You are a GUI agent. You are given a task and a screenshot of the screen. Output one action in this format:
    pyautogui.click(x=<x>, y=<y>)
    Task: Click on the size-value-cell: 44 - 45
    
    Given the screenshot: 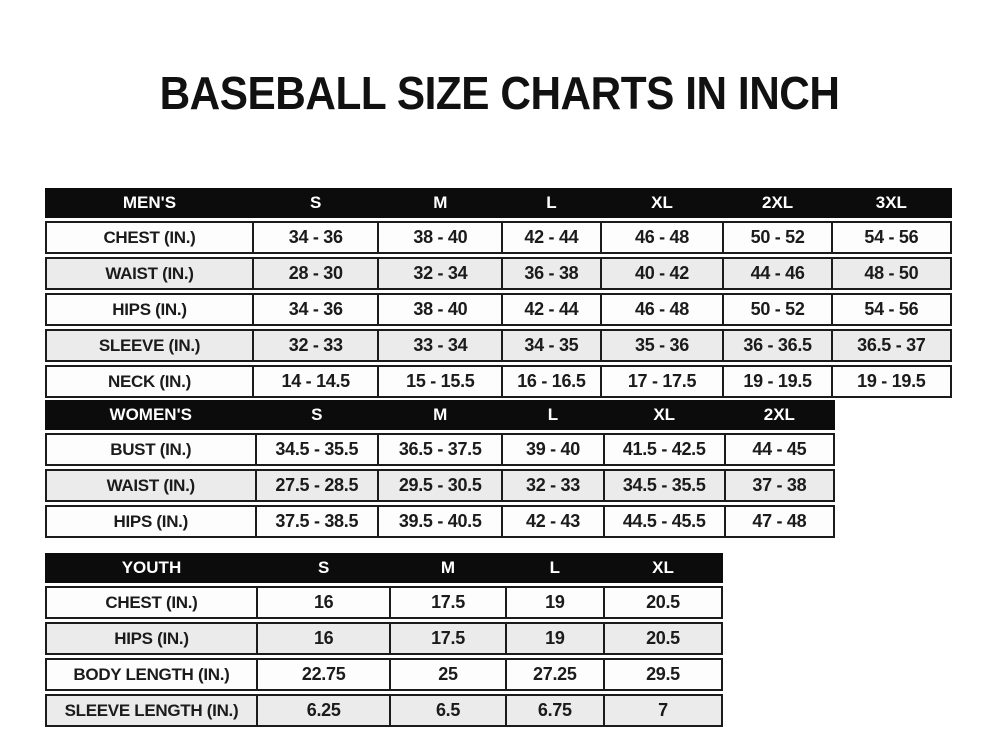 What is the action you would take?
    pyautogui.click(x=778, y=449)
    